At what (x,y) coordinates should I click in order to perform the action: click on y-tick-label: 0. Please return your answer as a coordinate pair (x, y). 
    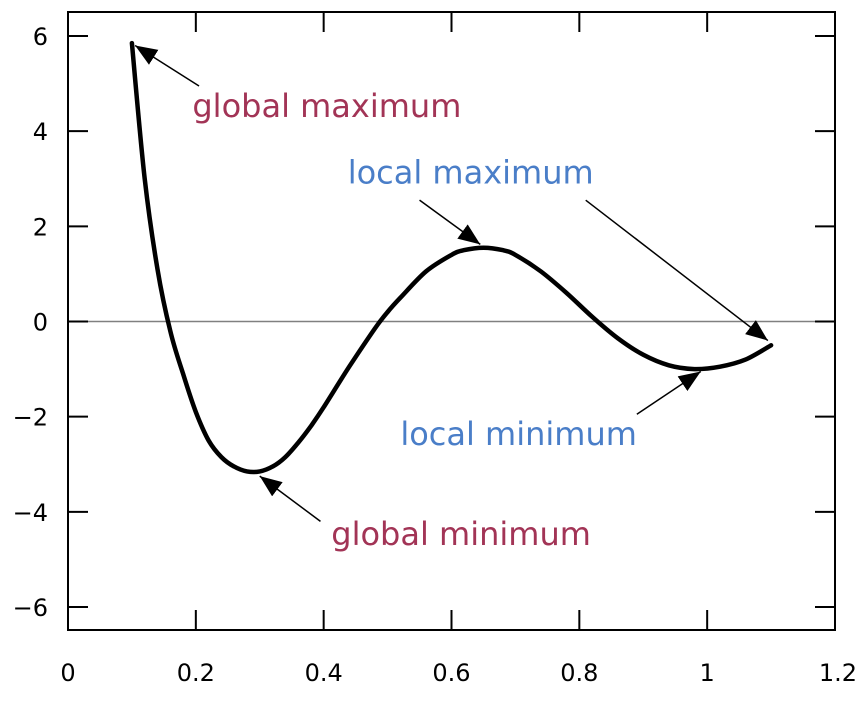
    Looking at the image, I should click on (40, 323).